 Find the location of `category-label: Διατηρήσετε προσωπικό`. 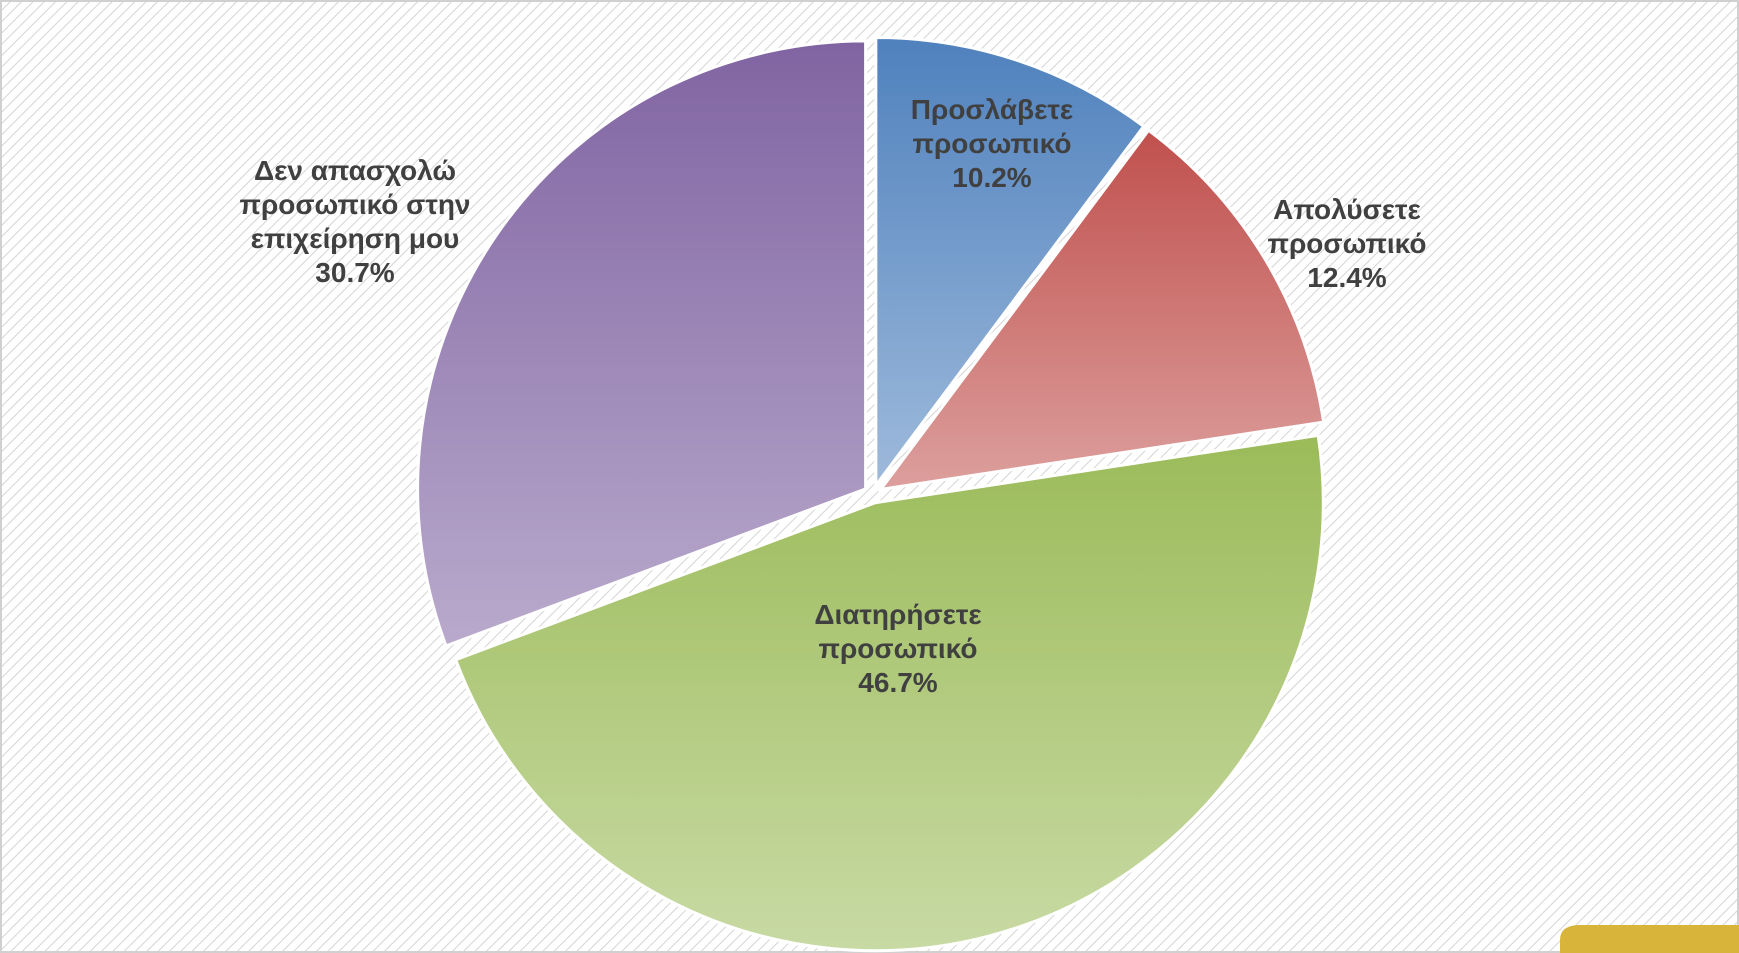

category-label: Διατηρήσετε προσωπικό is located at coordinates (898, 631).